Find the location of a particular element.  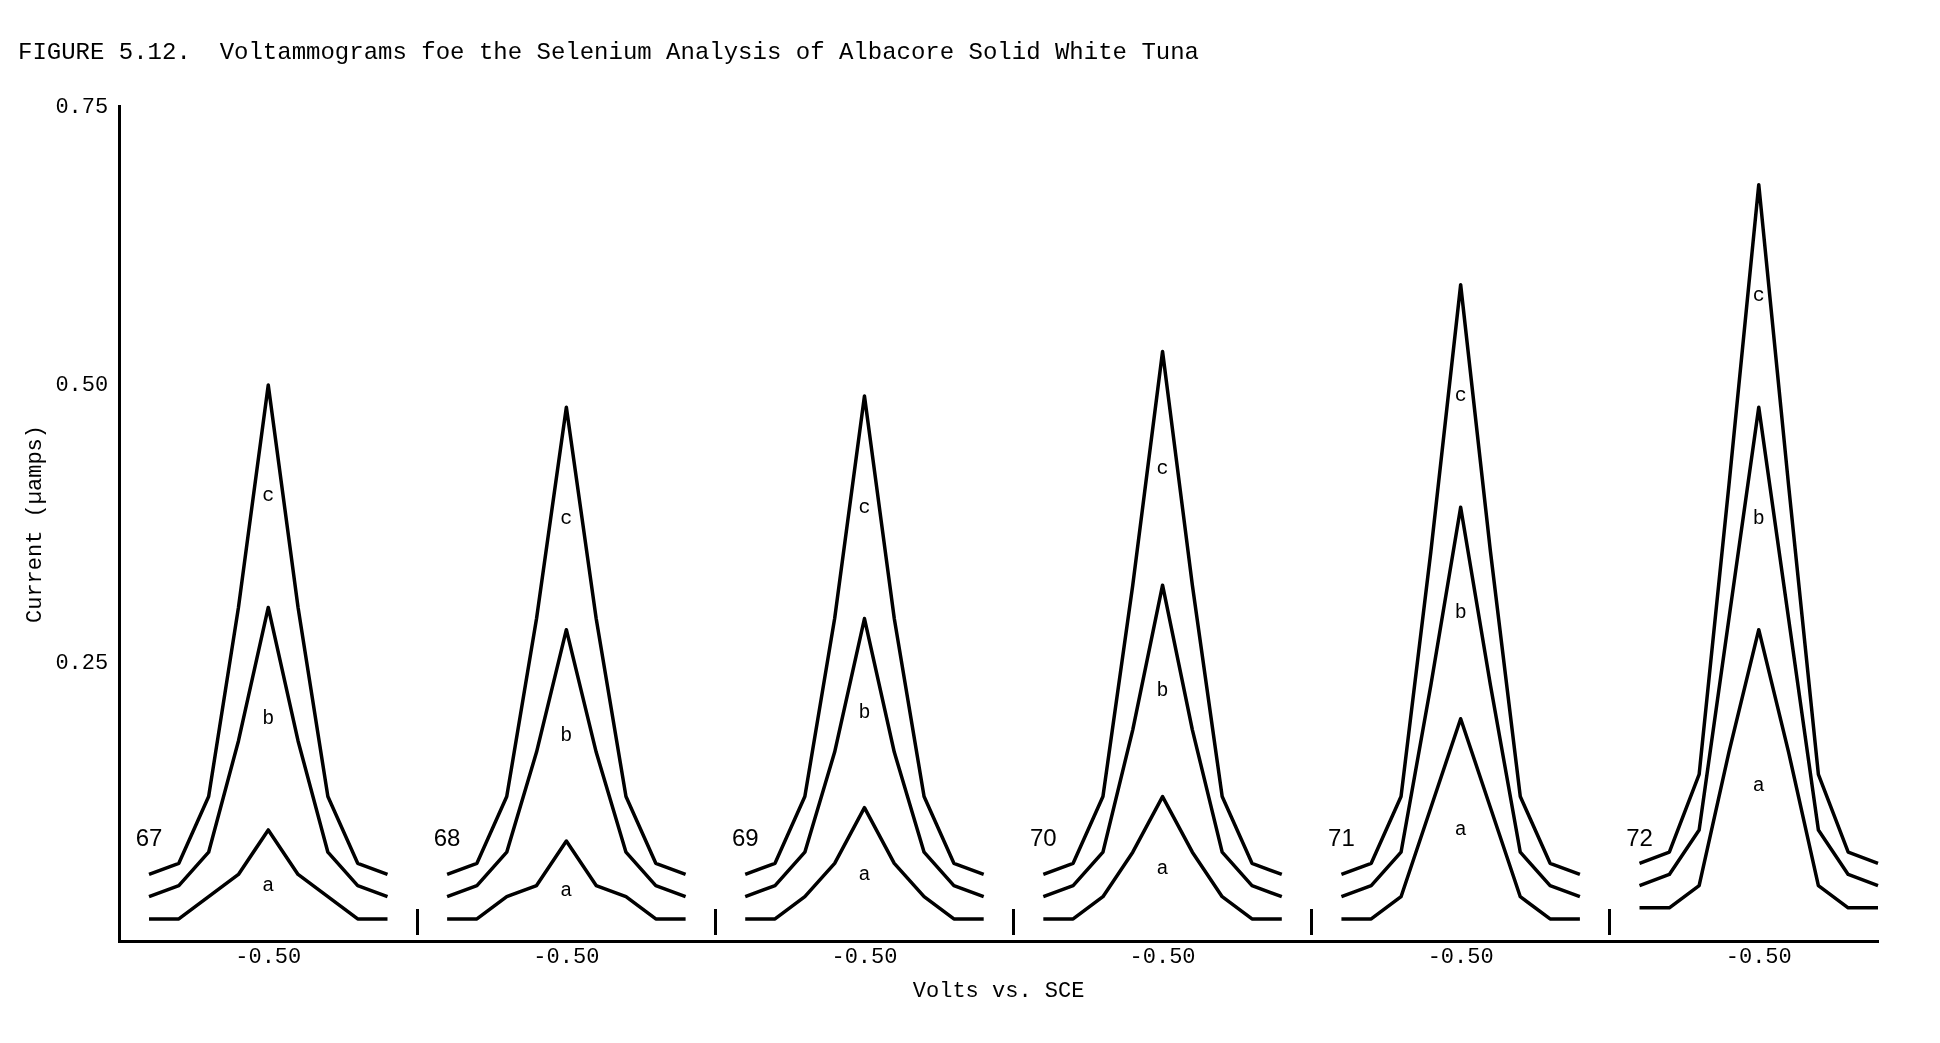

series-label: a is located at coordinates (566, 891).